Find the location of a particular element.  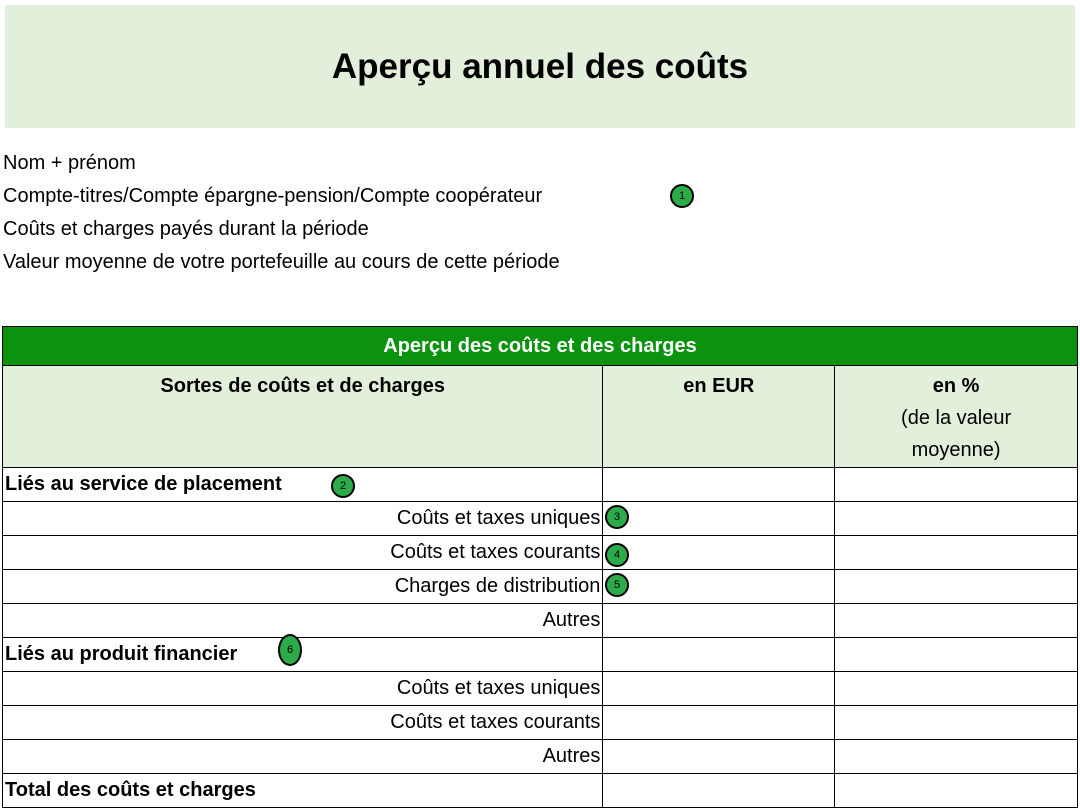

page-title: Aperçu annuel des coûts is located at coordinates (540, 66).